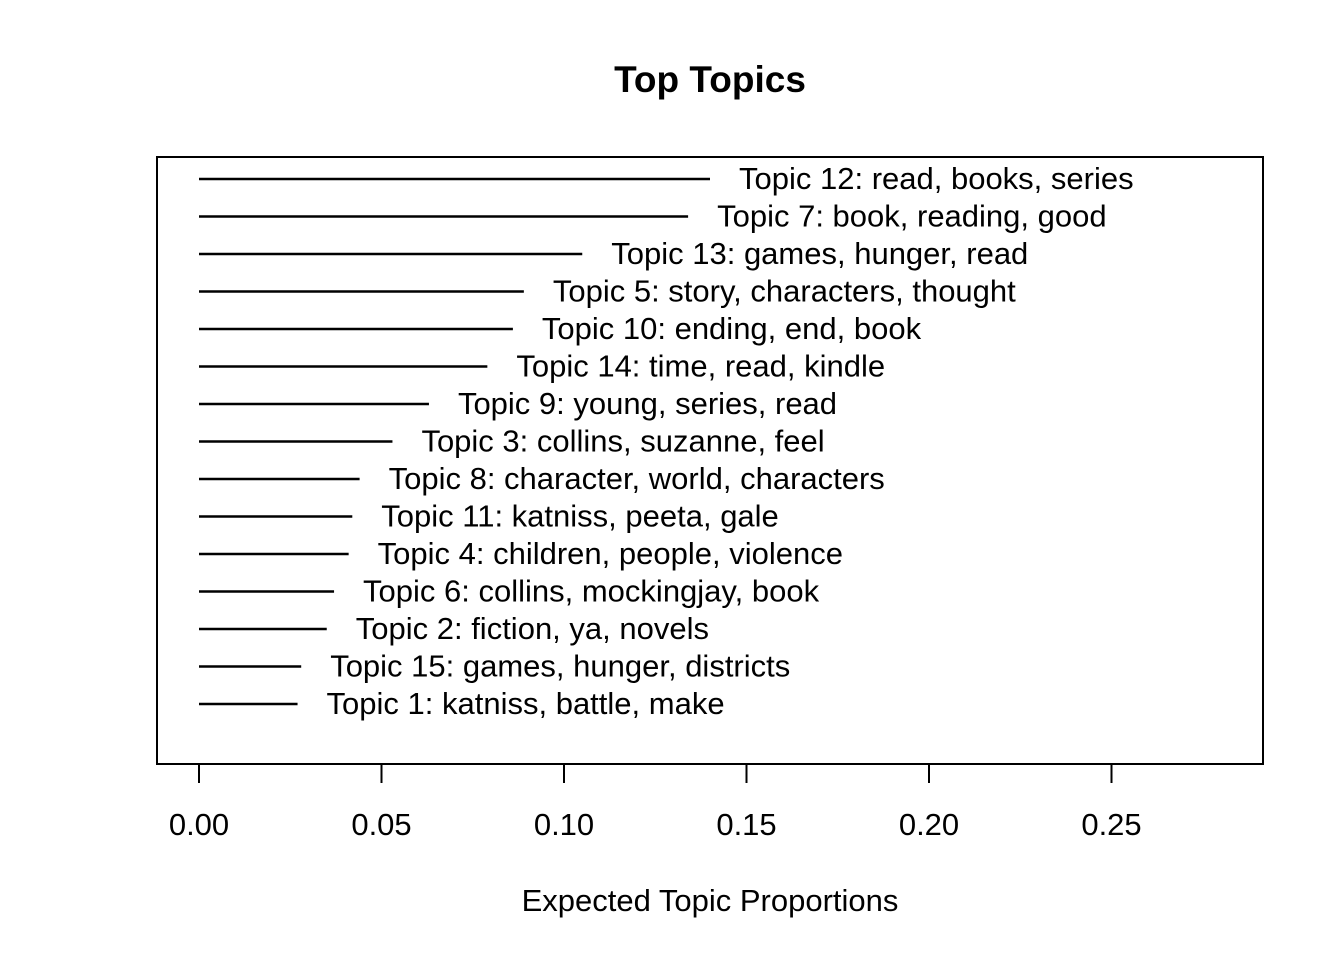 The image size is (1344, 960). Describe the element at coordinates (732, 328) in the screenshot. I see `topic-label: Topic 10: ending, end, book` at that location.